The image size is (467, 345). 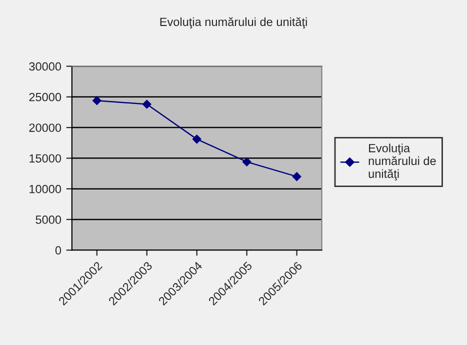 What do you see at coordinates (45, 128) in the screenshot?
I see `y-tick-label: 20000` at bounding box center [45, 128].